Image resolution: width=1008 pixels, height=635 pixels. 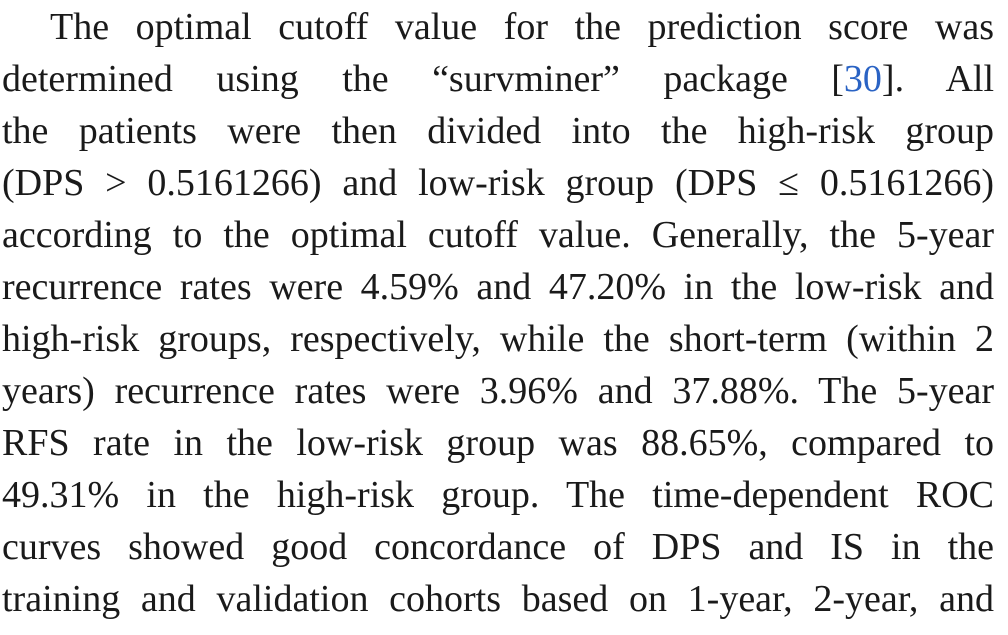 I want to click on citation-link: 30, so click(x=862, y=79).